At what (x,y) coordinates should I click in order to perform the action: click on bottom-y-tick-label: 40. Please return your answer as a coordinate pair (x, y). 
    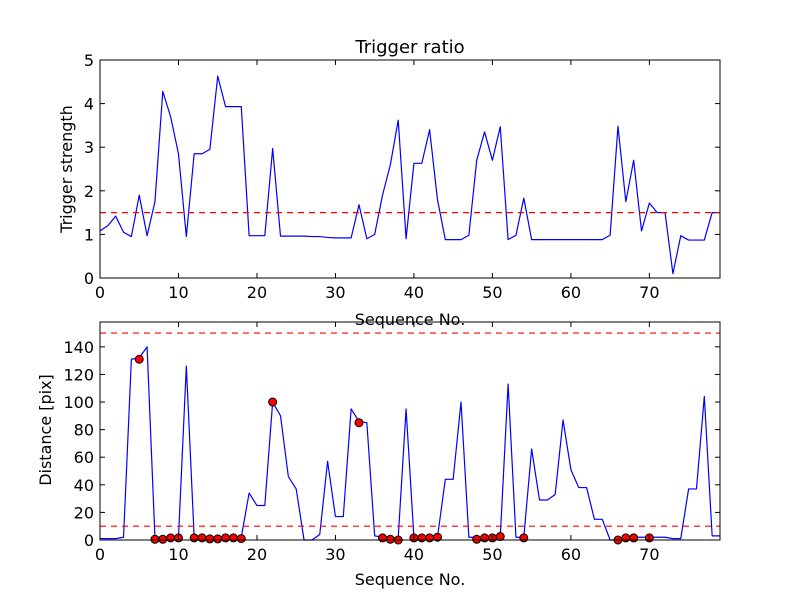
    Looking at the image, I should click on (84, 485).